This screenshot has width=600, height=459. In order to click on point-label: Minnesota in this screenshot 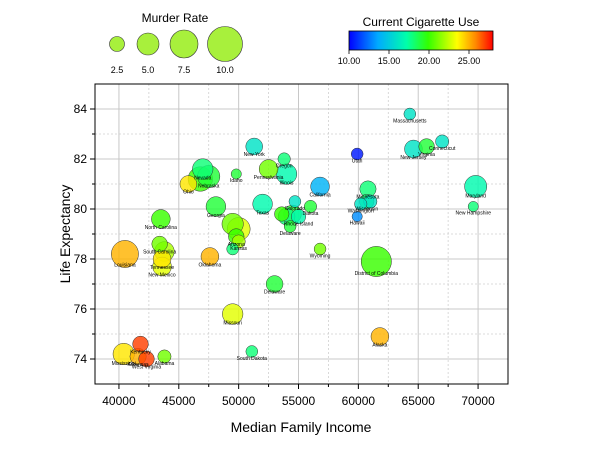, I will do `click(367, 198)`.